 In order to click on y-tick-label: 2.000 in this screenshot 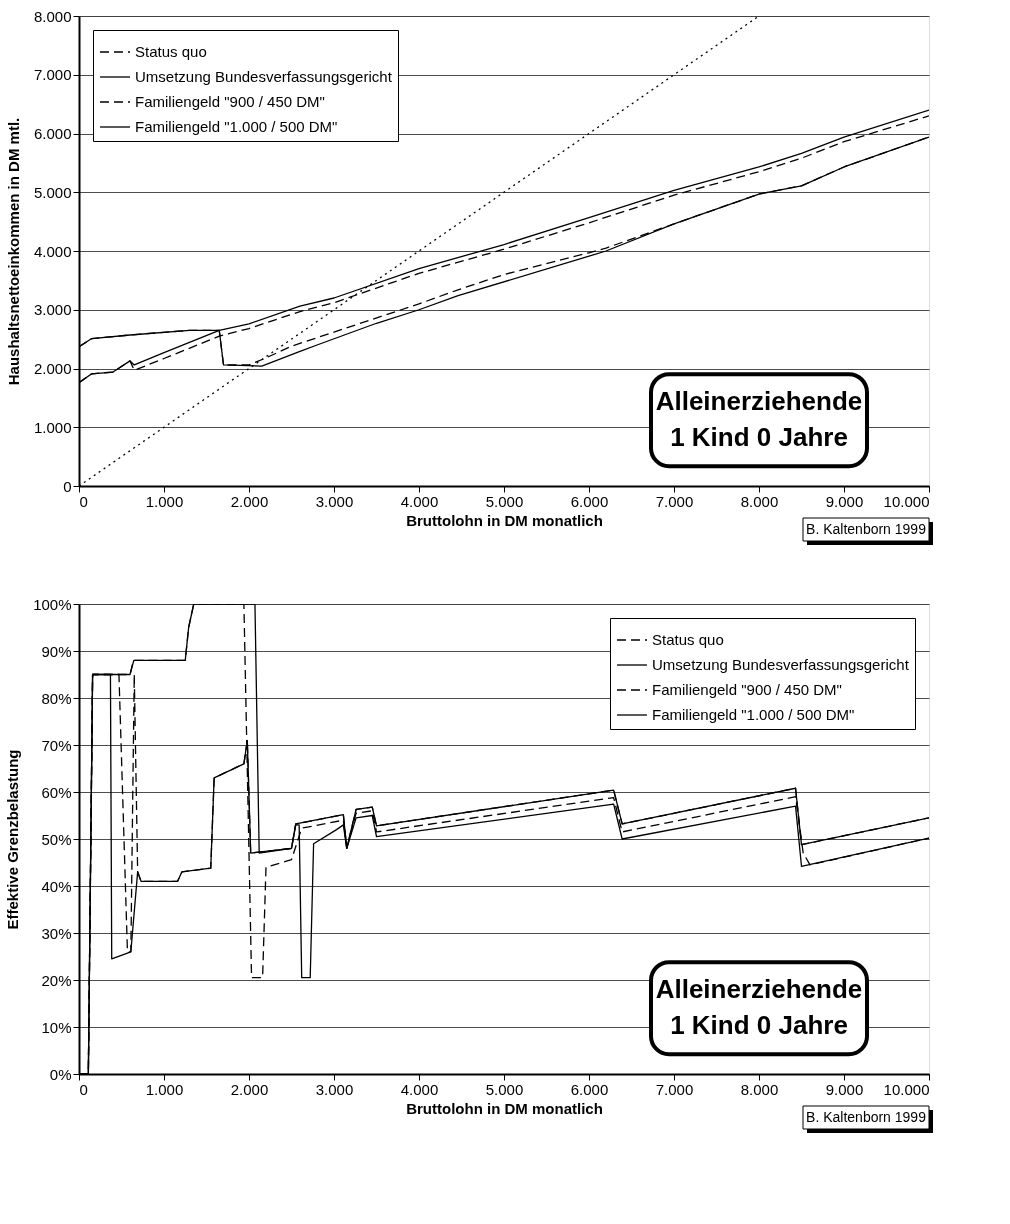, I will do `click(52, 368)`.